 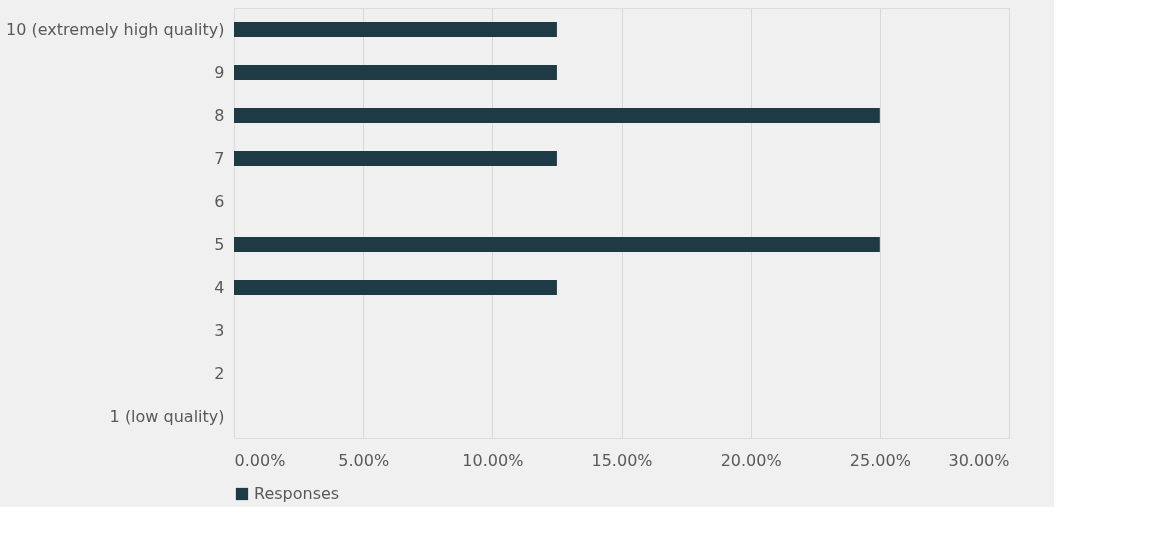 What do you see at coordinates (880, 460) in the screenshot?
I see `x-tick-label: 25.00%` at bounding box center [880, 460].